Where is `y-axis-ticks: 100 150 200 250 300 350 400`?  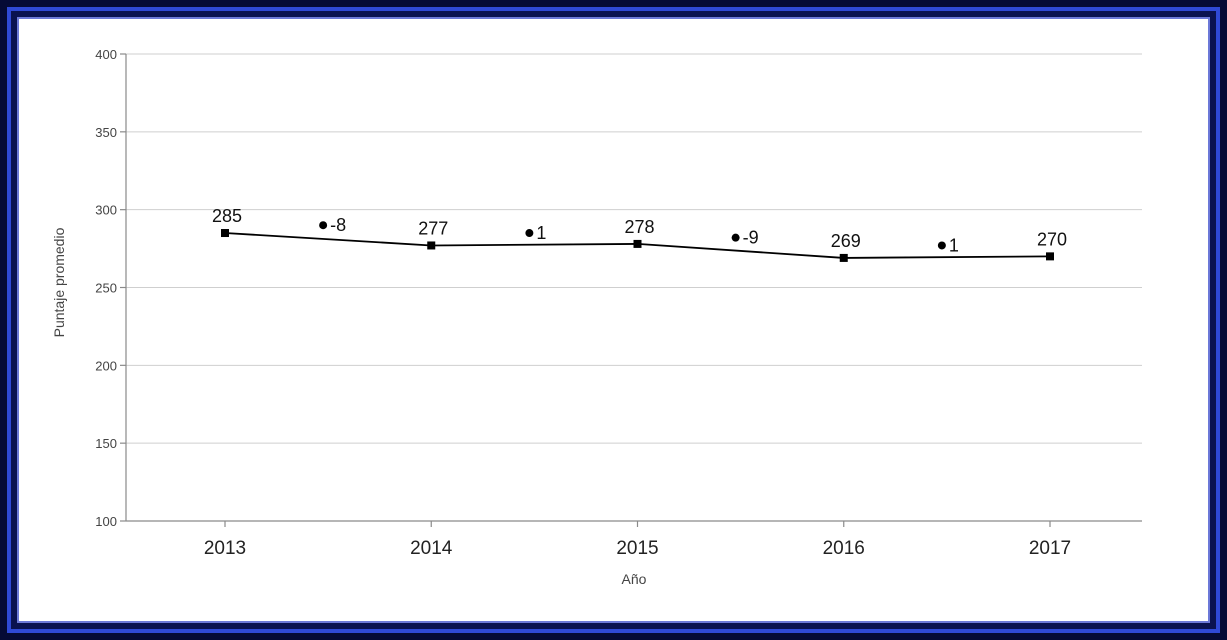
y-axis-ticks: 100 150 200 250 300 350 400 is located at coordinates (110, 288).